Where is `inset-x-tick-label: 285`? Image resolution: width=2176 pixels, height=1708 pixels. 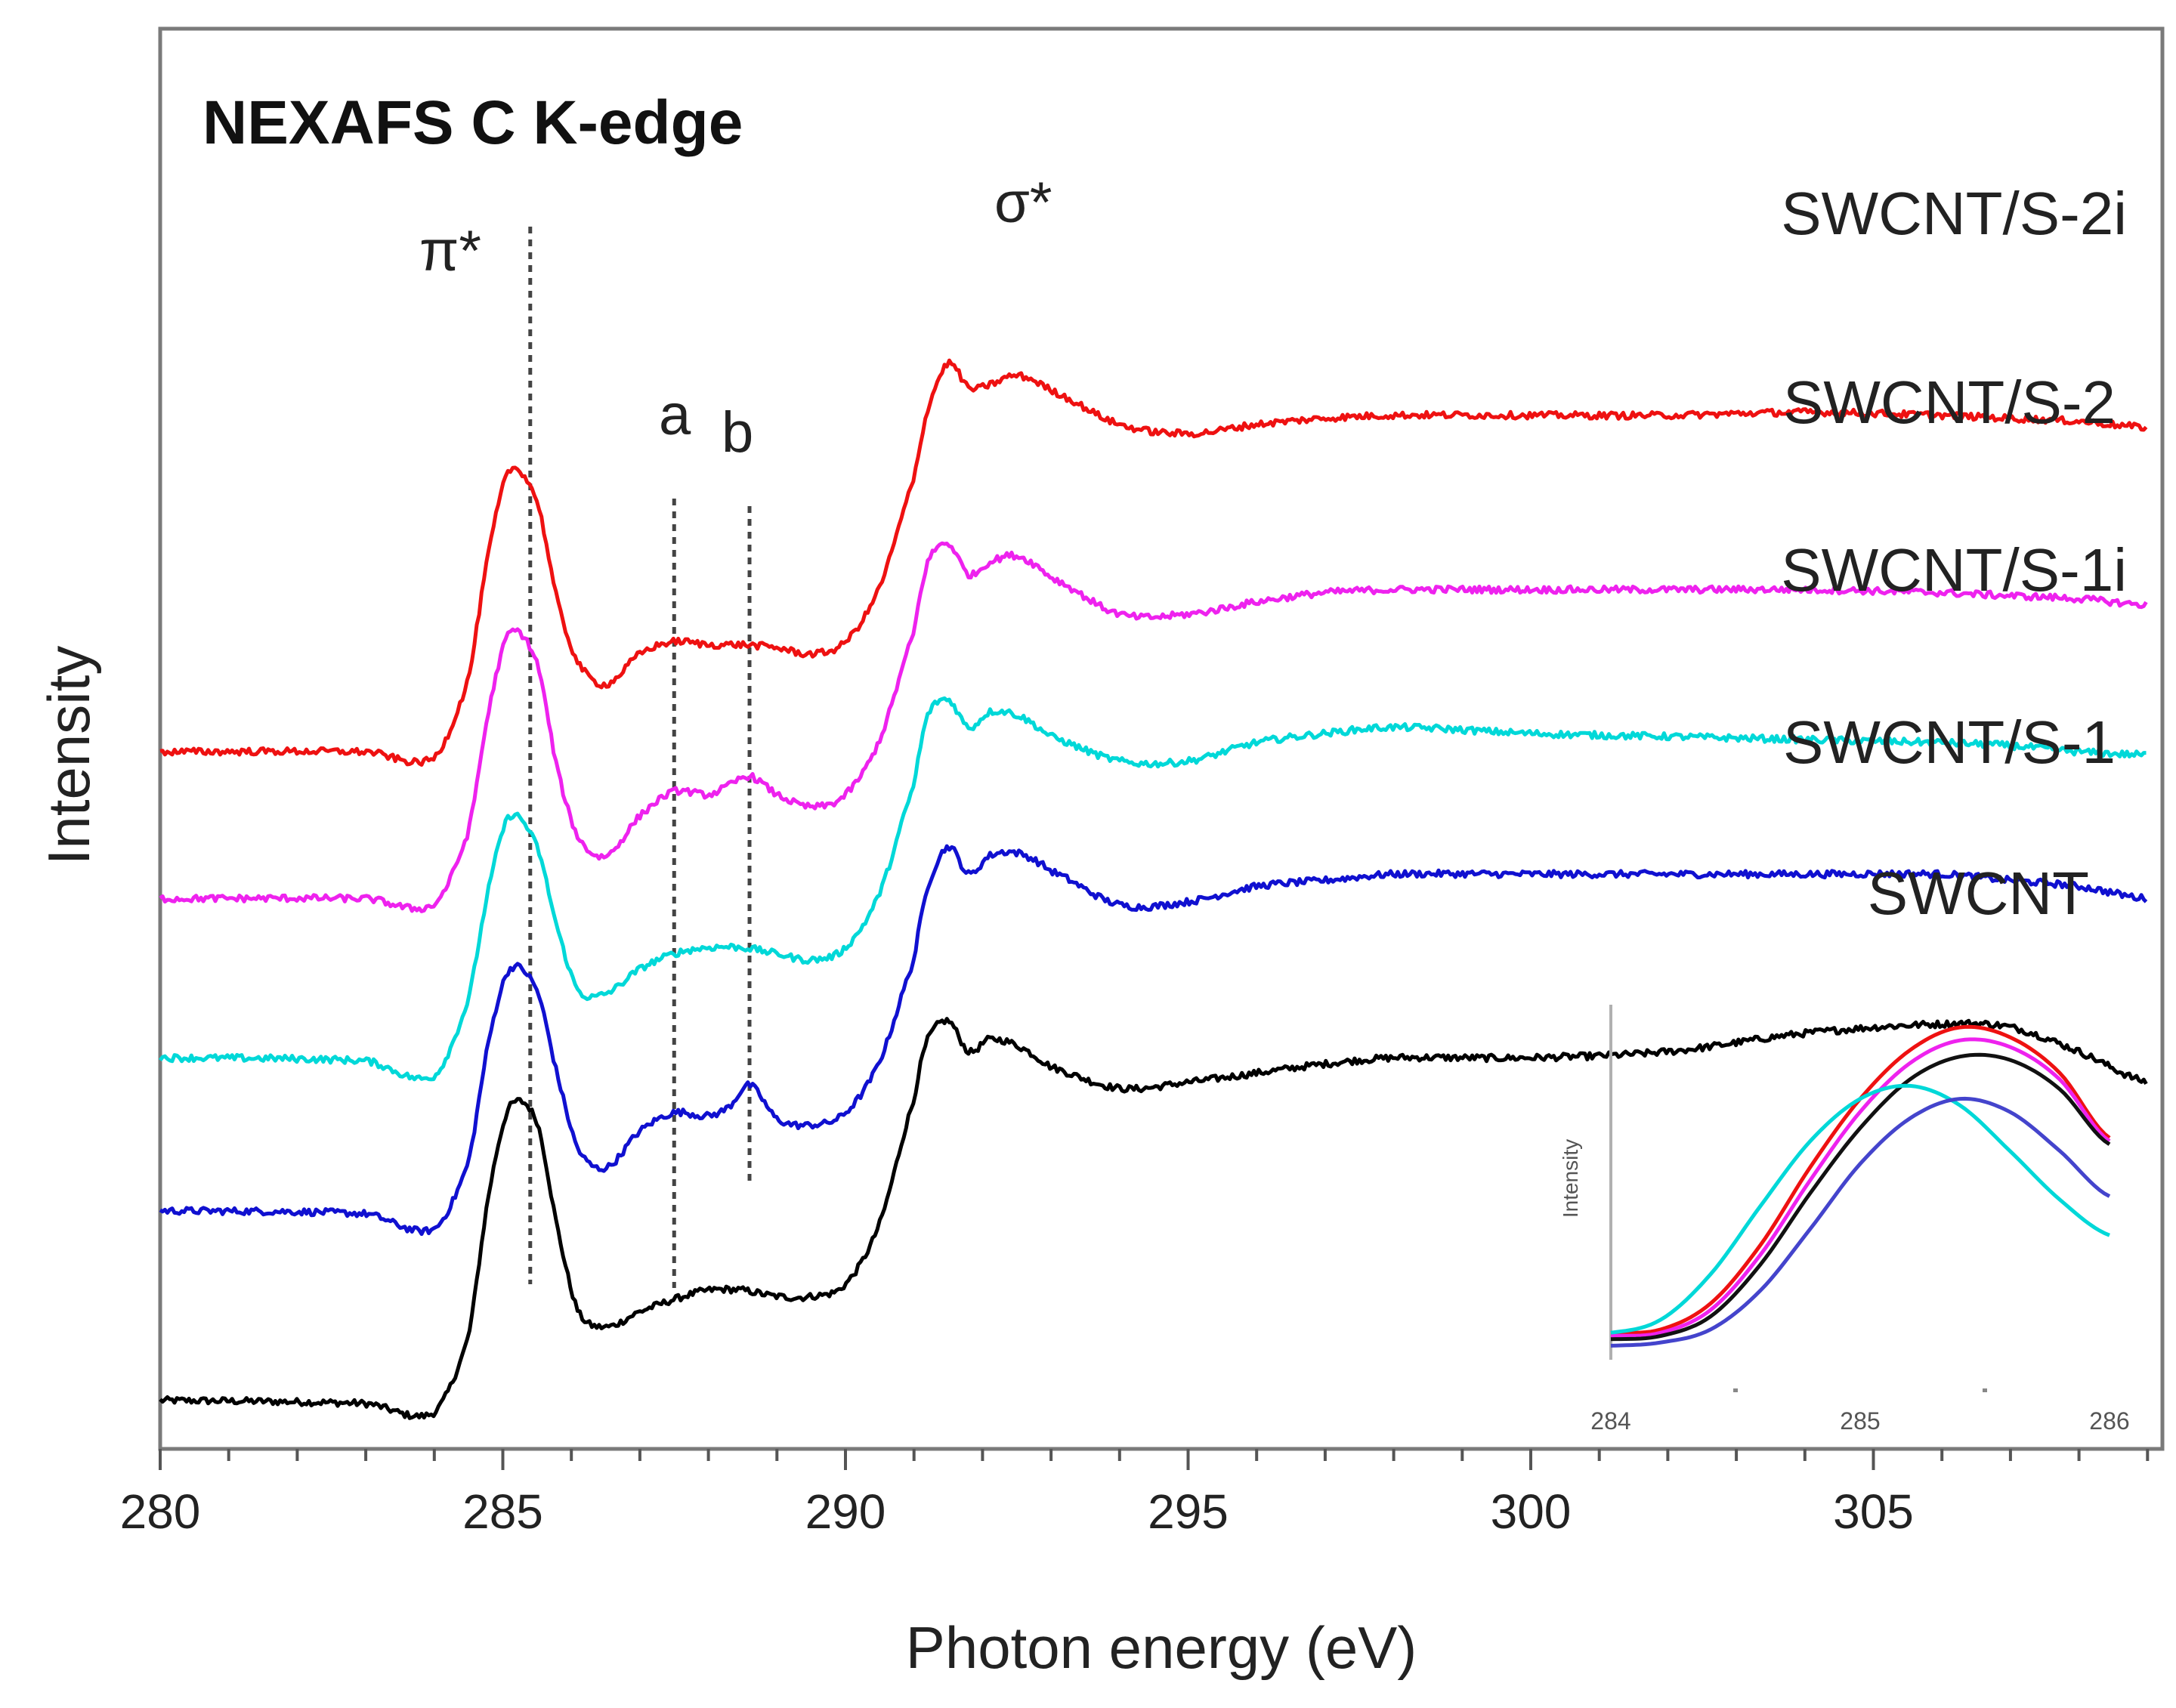
inset-x-tick-label: 285 is located at coordinates (1860, 1421).